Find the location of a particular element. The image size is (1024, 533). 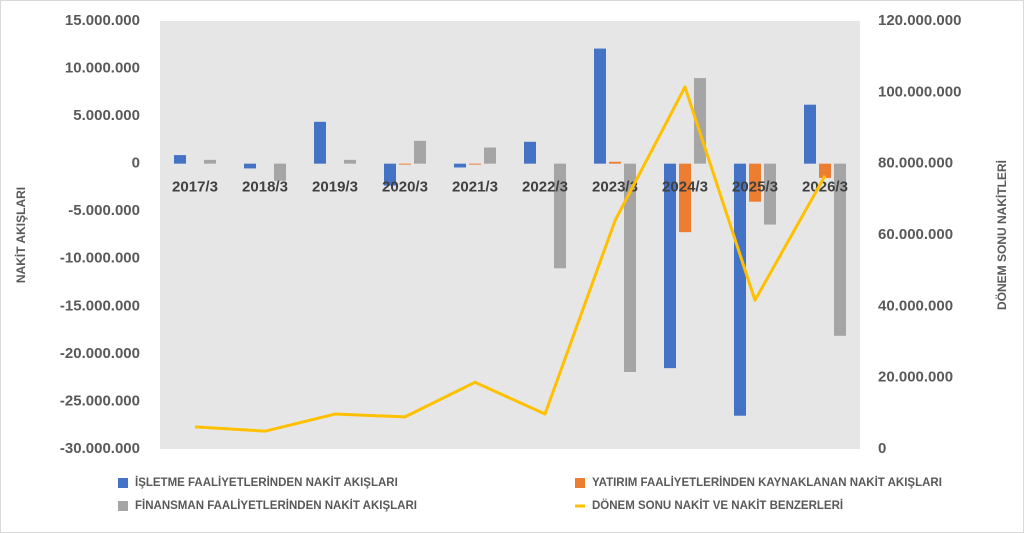

y-tick-label: -25.000.000 is located at coordinates (100, 400).